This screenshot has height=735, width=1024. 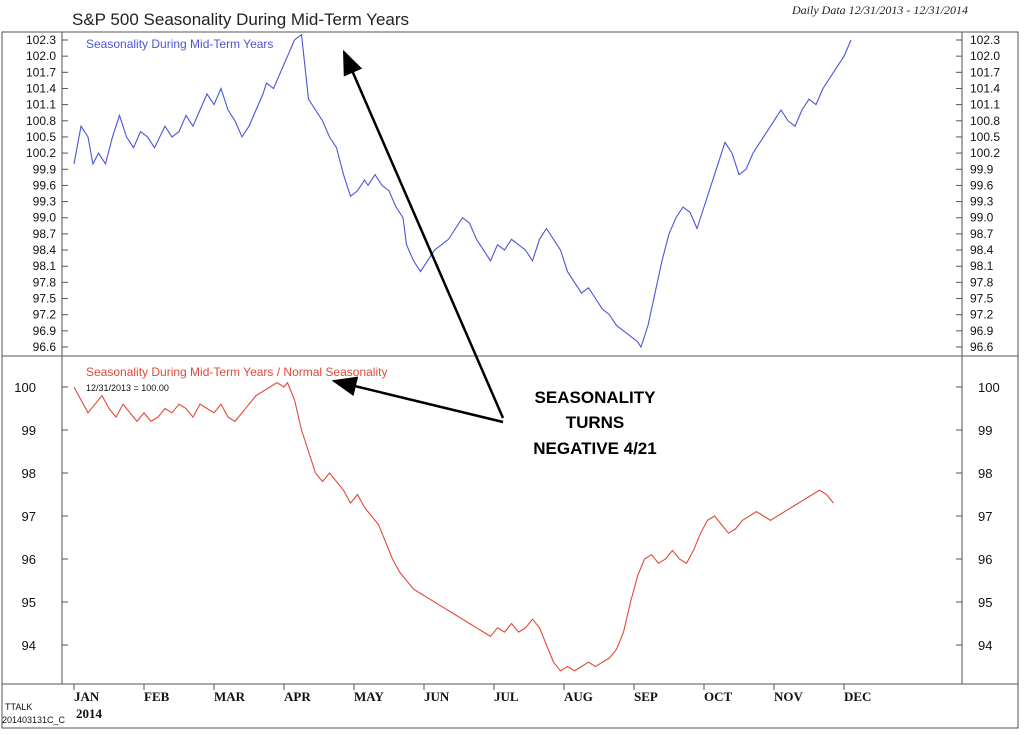 What do you see at coordinates (982, 202) in the screenshot?
I see `y-tick-label-right: 99.3` at bounding box center [982, 202].